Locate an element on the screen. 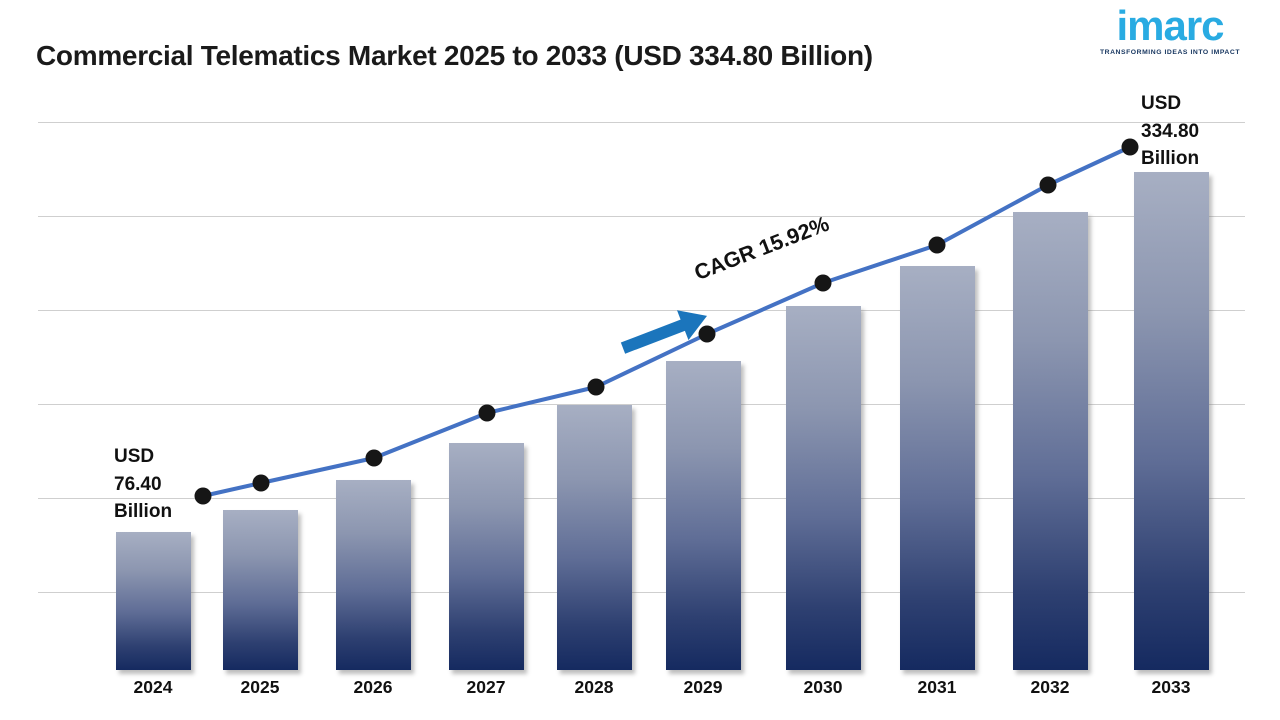 The width and height of the screenshot is (1280, 720). annotation-2024-line3: Billion is located at coordinates (143, 511).